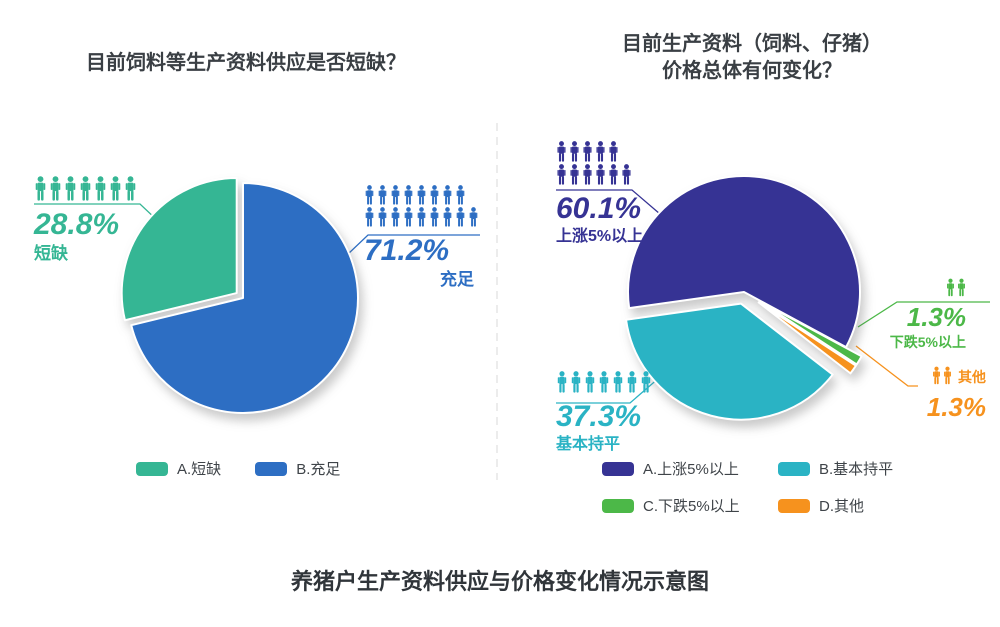  I want to click on sufficient-label: 充足, so click(457, 279).